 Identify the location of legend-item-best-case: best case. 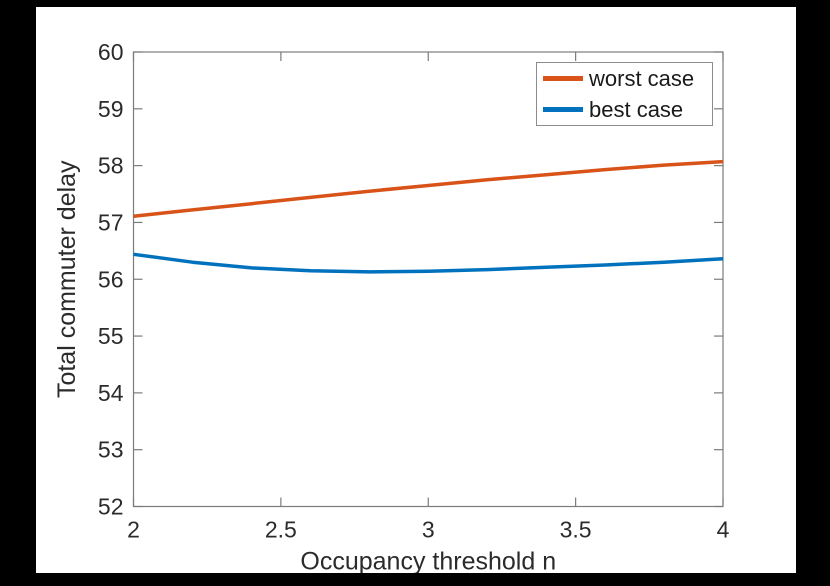
(624, 109).